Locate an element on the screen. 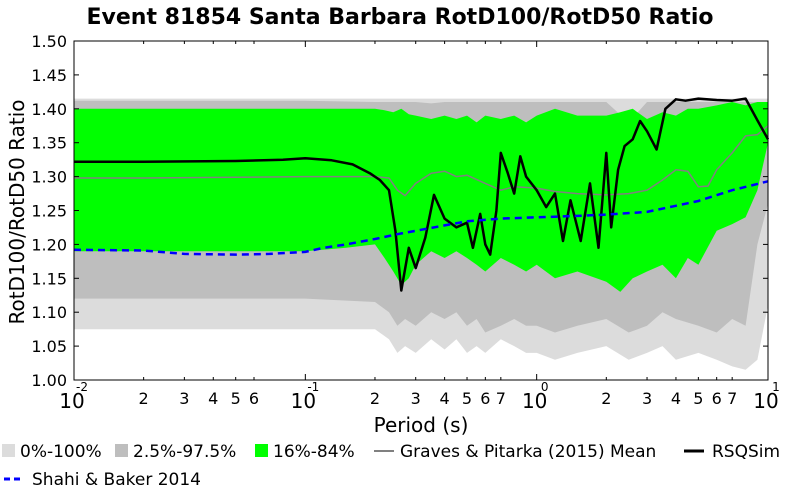 Image resolution: width=800 pixels, height=500 pixels. series-line-shahi-baker-2014 is located at coordinates (421, 218).